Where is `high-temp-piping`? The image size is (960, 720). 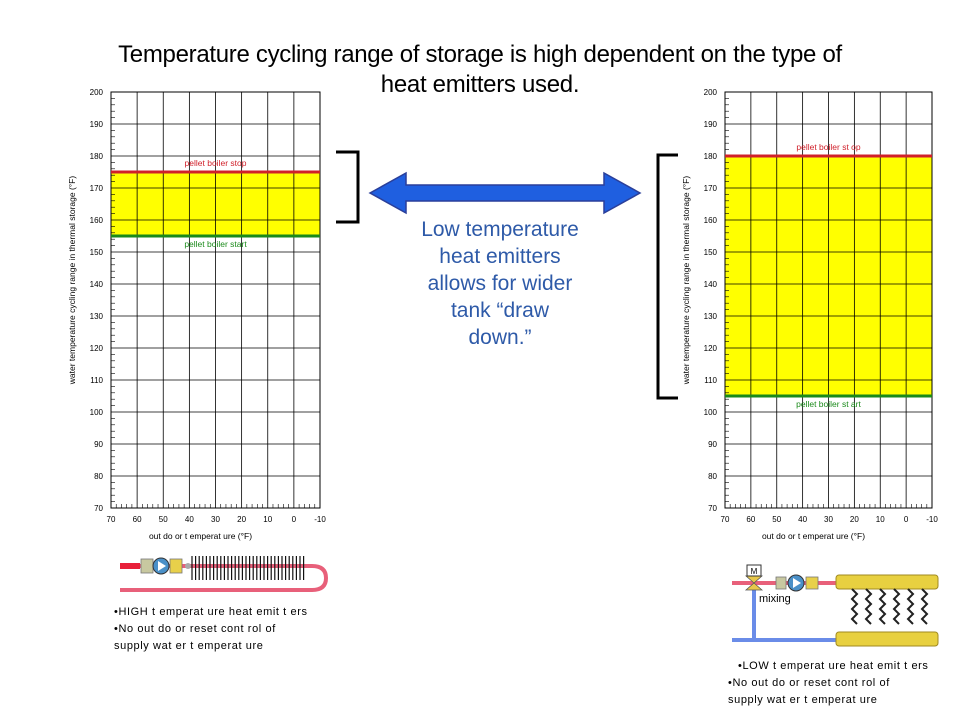
high-temp-piping is located at coordinates (224, 574).